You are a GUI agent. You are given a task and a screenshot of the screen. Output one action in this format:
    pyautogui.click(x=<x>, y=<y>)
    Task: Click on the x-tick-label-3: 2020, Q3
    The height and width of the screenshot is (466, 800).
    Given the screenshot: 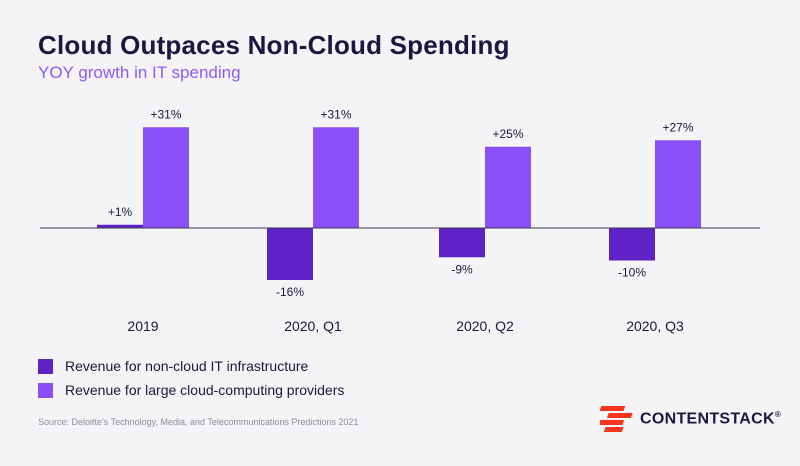 What is the action you would take?
    pyautogui.click(x=655, y=326)
    